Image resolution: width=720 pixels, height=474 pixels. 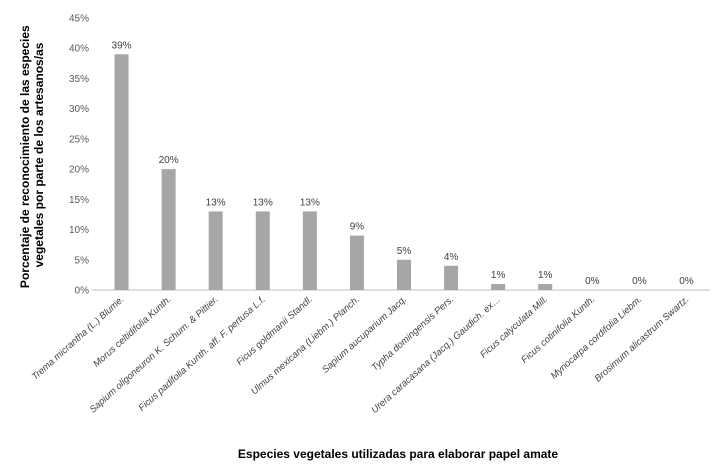 I want to click on y-tick-label: 25%, so click(x=79, y=139).